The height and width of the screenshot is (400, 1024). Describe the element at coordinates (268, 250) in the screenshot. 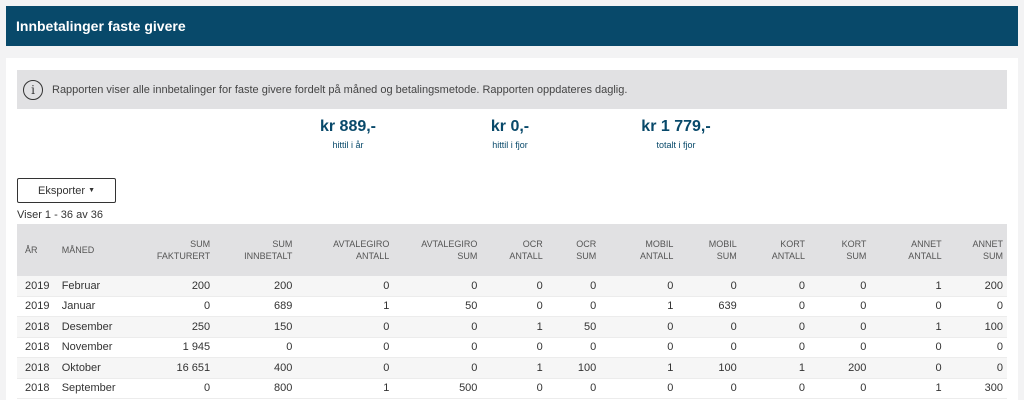

I see `column-header: SUM INNBETALT` at that location.